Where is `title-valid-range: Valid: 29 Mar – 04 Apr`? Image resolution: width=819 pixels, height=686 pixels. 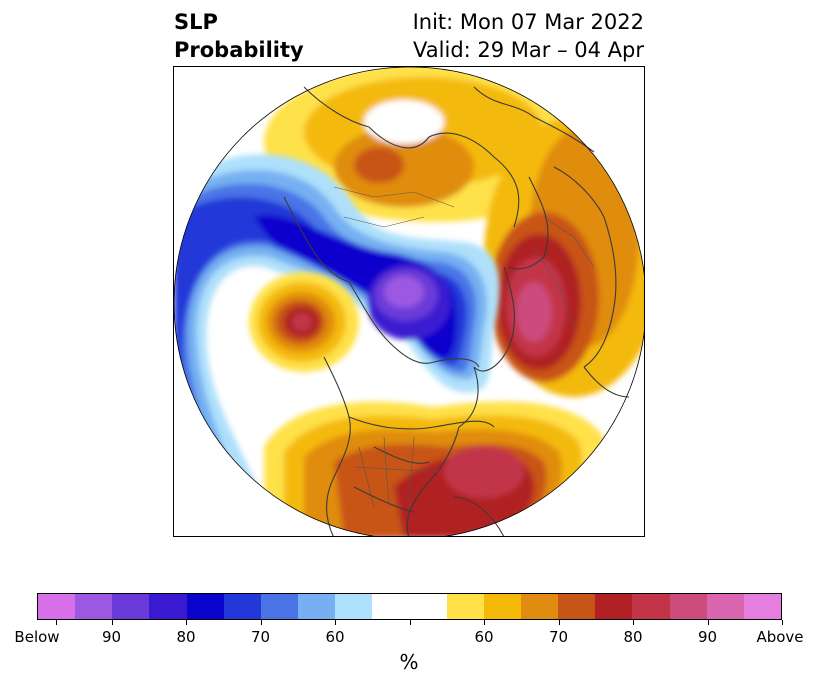 title-valid-range: Valid: 29 Mar – 04 Apr is located at coordinates (528, 50).